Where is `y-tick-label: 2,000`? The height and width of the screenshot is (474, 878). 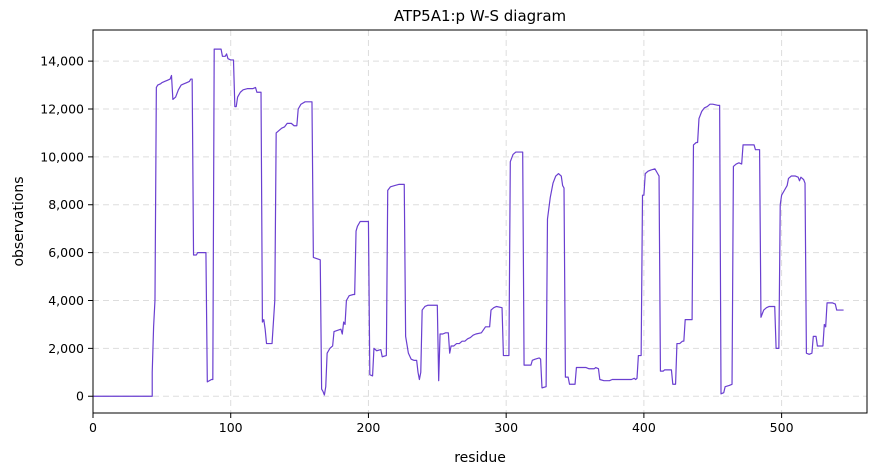
y-tick-label: 2,000 is located at coordinates (66, 348).